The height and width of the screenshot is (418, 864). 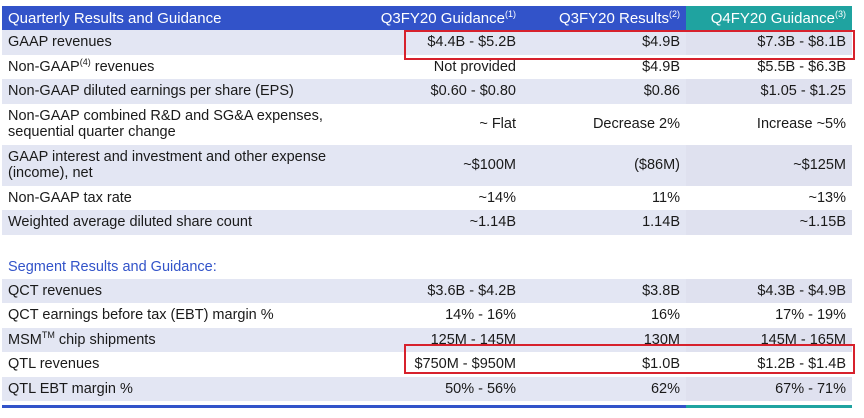 What do you see at coordinates (604, 388) in the screenshot?
I see `q3-results-value: 62%` at bounding box center [604, 388].